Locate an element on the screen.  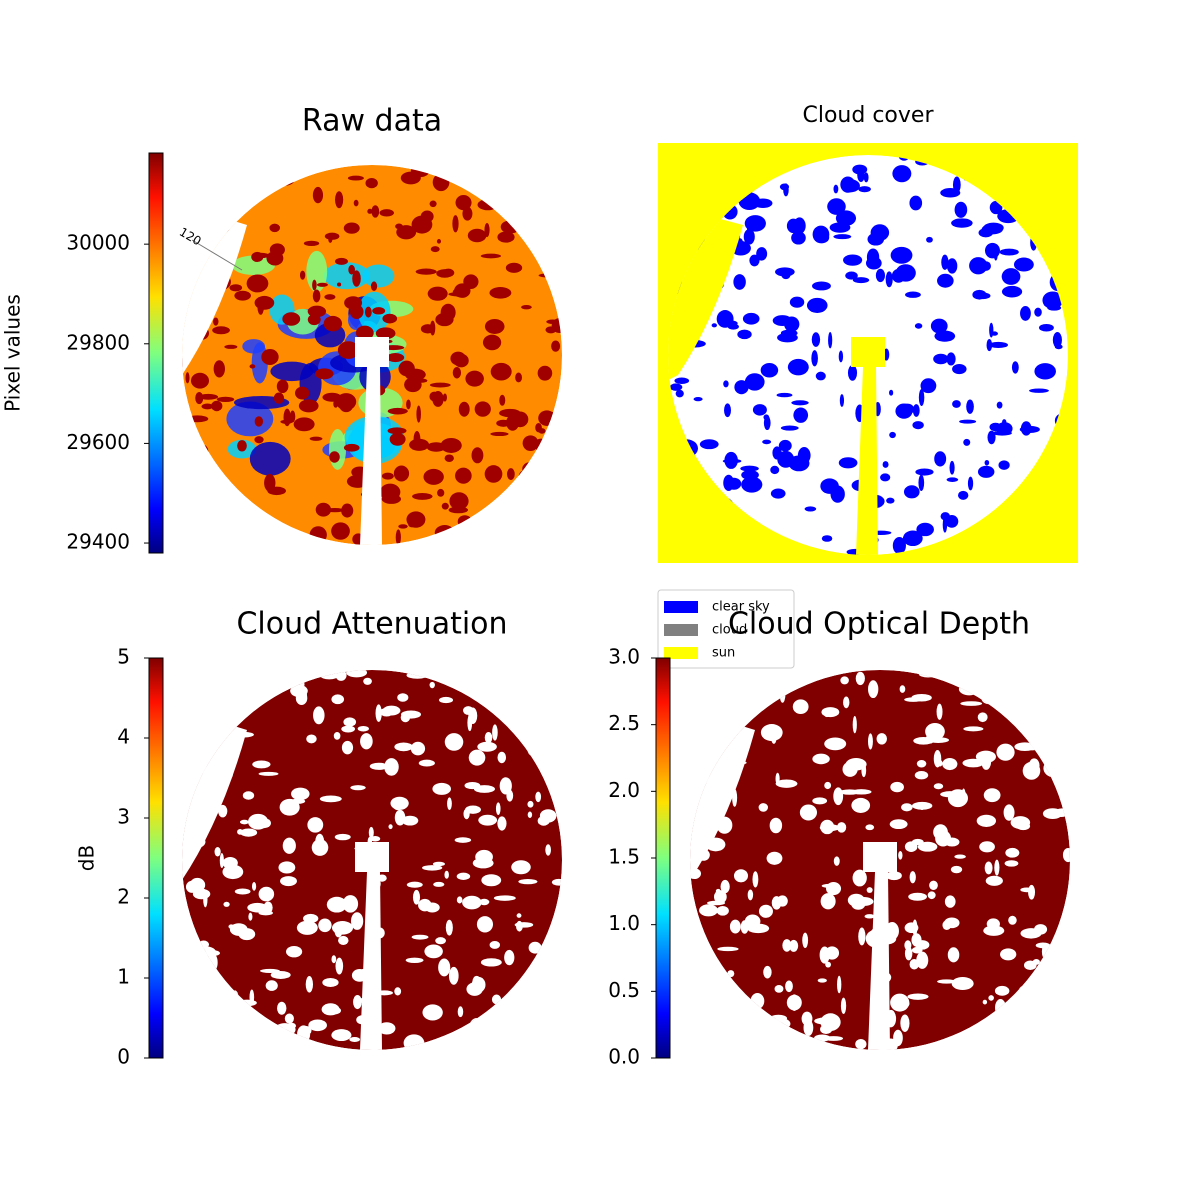
tick-label: 0 is located at coordinates (123, 1057).